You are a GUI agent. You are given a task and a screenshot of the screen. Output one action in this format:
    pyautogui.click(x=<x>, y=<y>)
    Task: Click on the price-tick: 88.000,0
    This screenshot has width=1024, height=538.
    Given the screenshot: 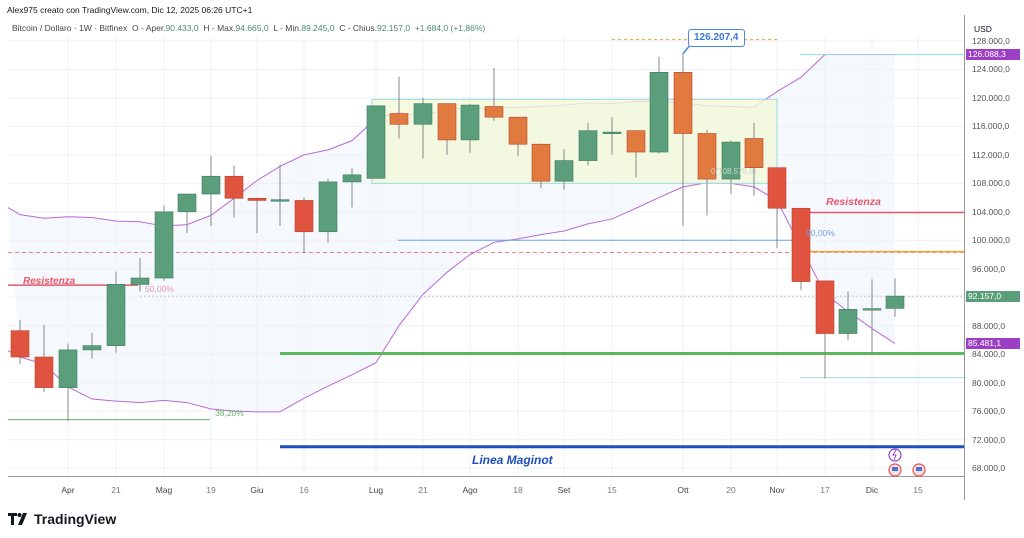 What is the action you would take?
    pyautogui.click(x=989, y=325)
    